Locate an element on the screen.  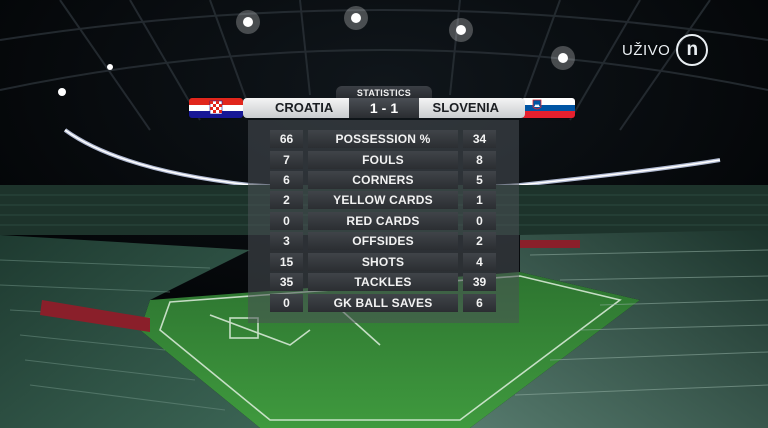
stat-label: GK BALL SAVES is located at coordinates (383, 303).